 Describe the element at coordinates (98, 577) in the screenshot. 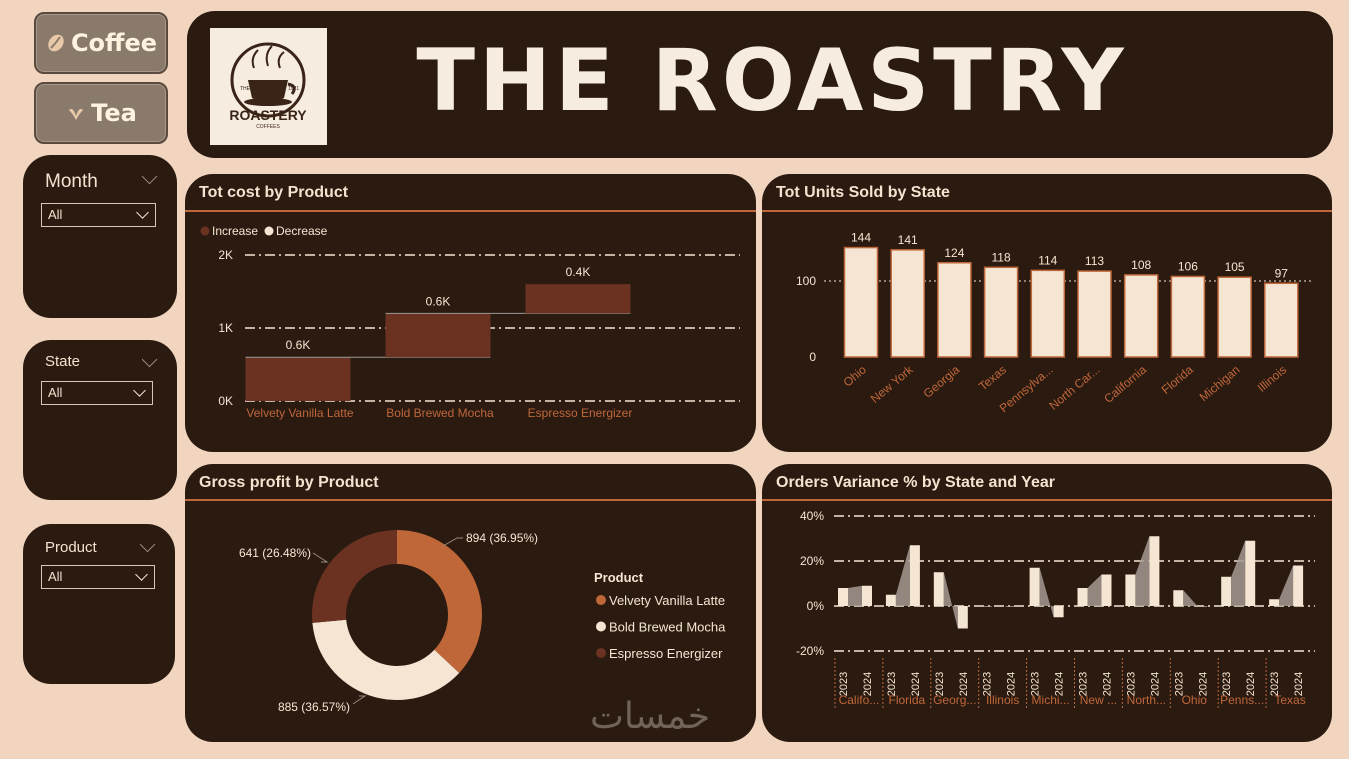

I see `product-dropdown: All` at that location.